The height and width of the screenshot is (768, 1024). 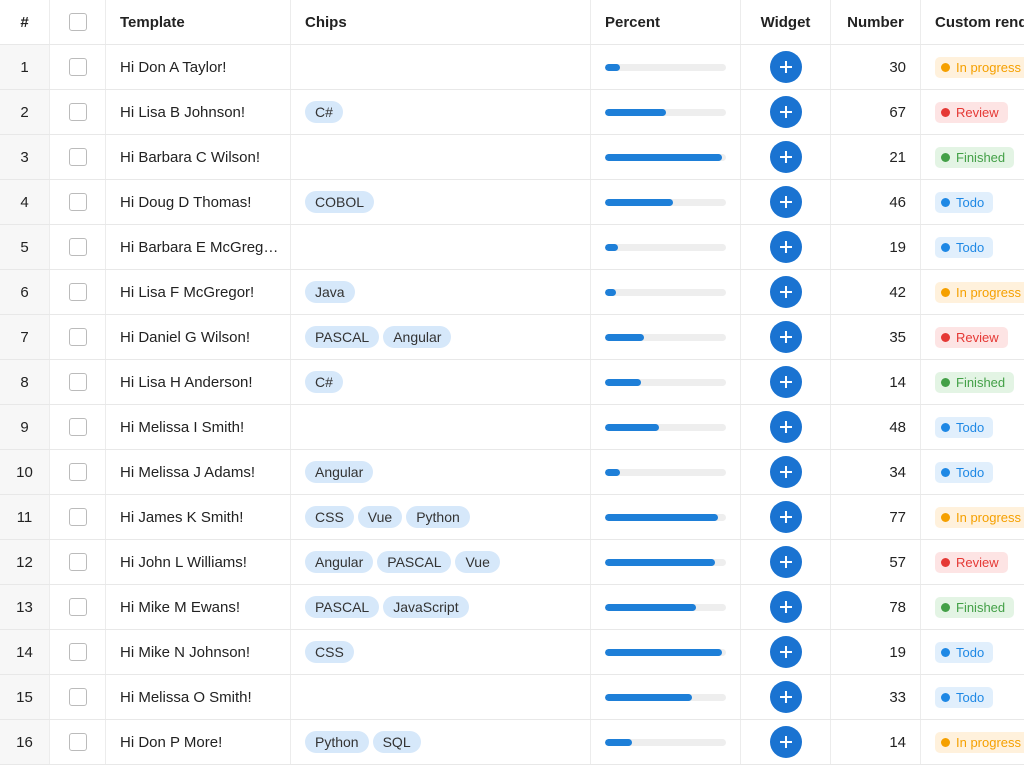 I want to click on header-custom: Custom renderer, so click(x=979, y=22).